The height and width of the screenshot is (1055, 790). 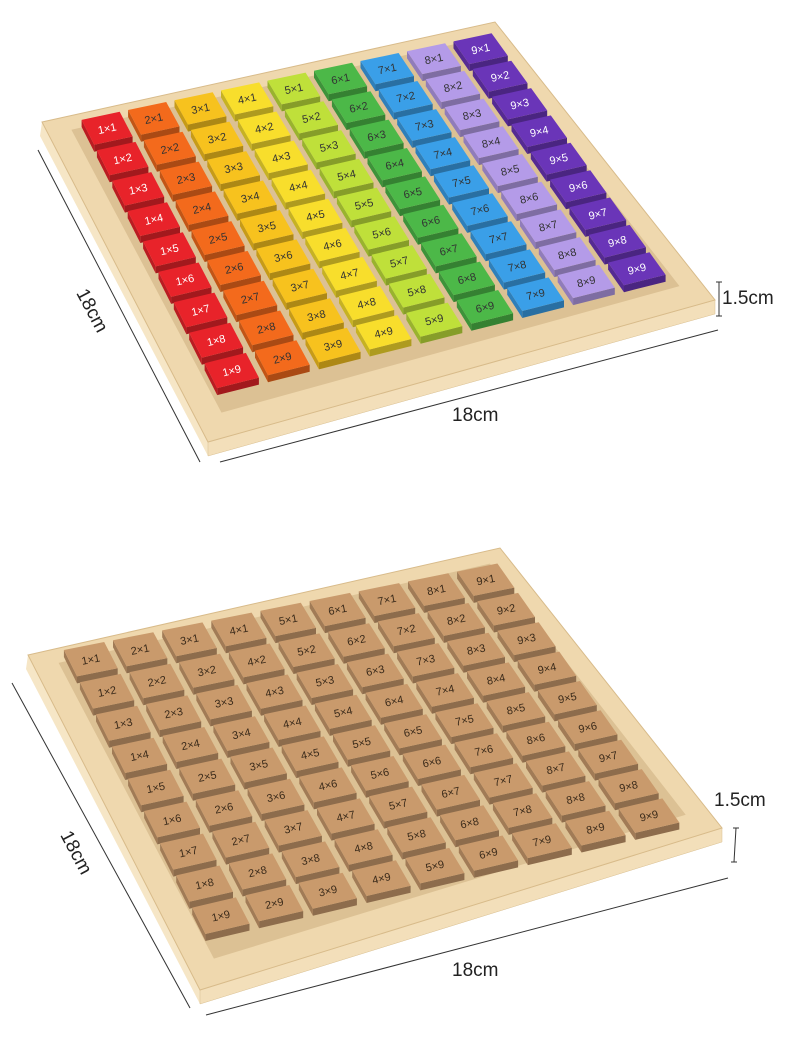 What do you see at coordinates (310, 863) in the screenshot?
I see `tile: 3×8` at bounding box center [310, 863].